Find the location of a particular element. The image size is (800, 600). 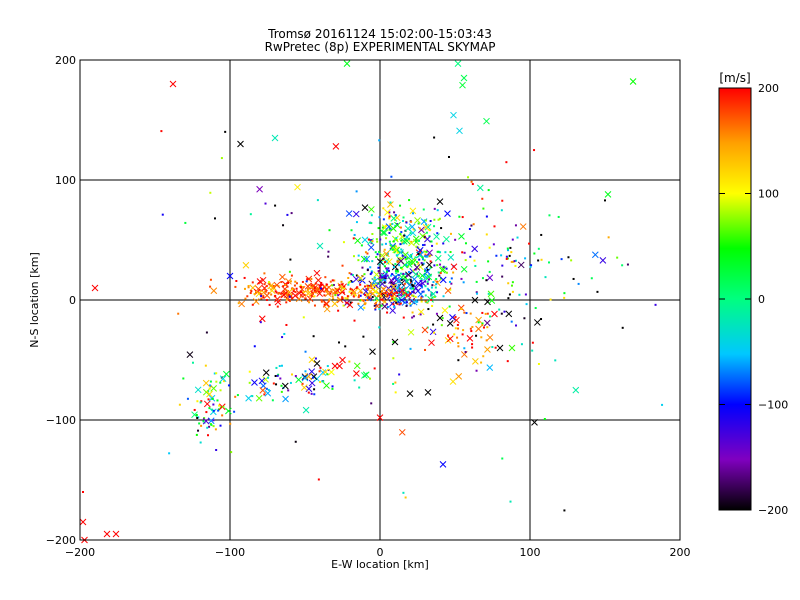

chart-title: Tromsø 20161124 15:02:00-15:03:43 is located at coordinates (379, 34).